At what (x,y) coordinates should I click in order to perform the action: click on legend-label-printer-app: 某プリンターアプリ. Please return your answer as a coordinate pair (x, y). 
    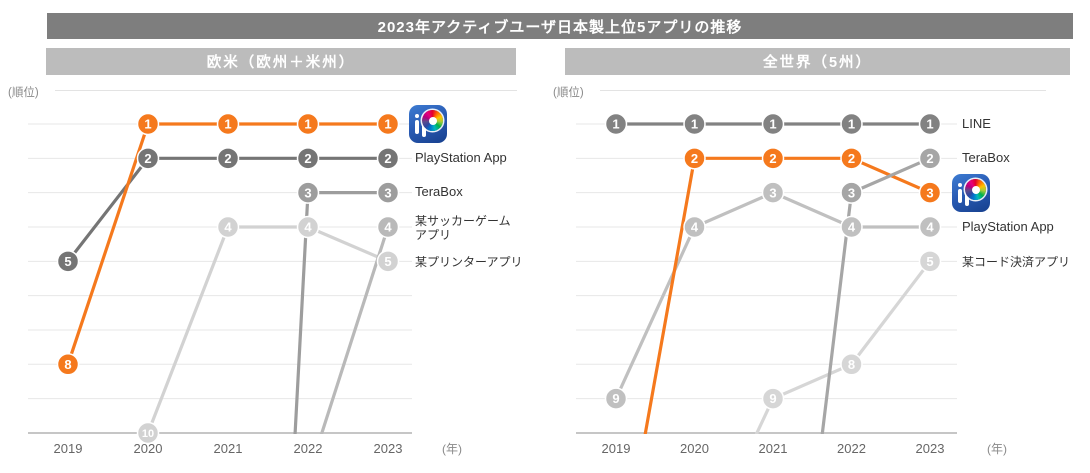
    Looking at the image, I should click on (469, 262).